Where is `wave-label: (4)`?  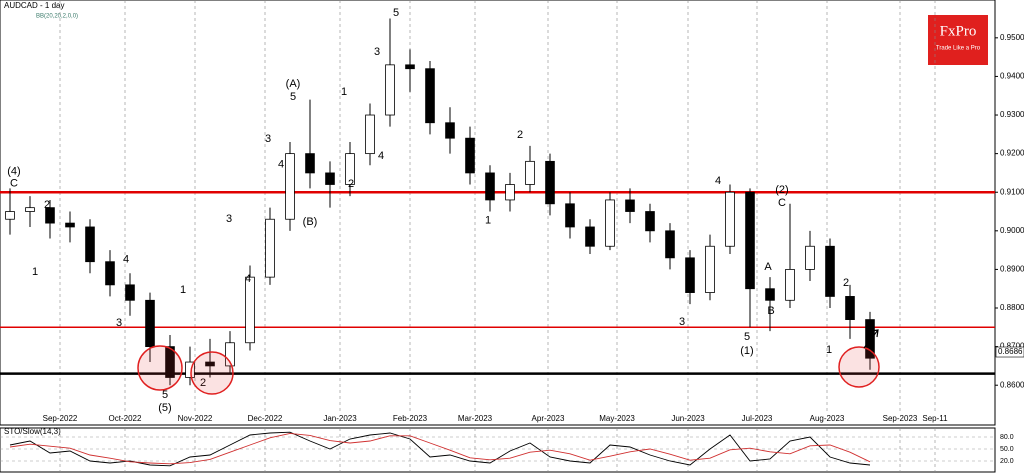
wave-label: (4) is located at coordinates (13, 172).